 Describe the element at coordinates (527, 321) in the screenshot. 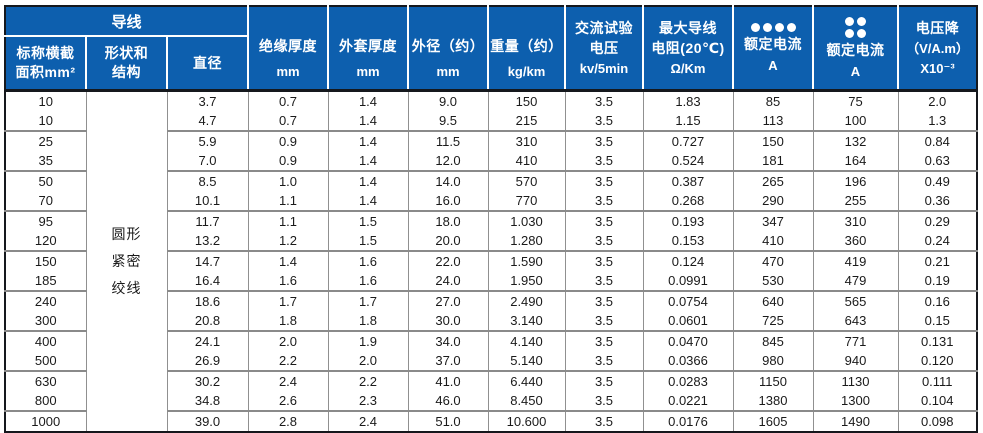

I see `cell-weight: 3.140` at that location.